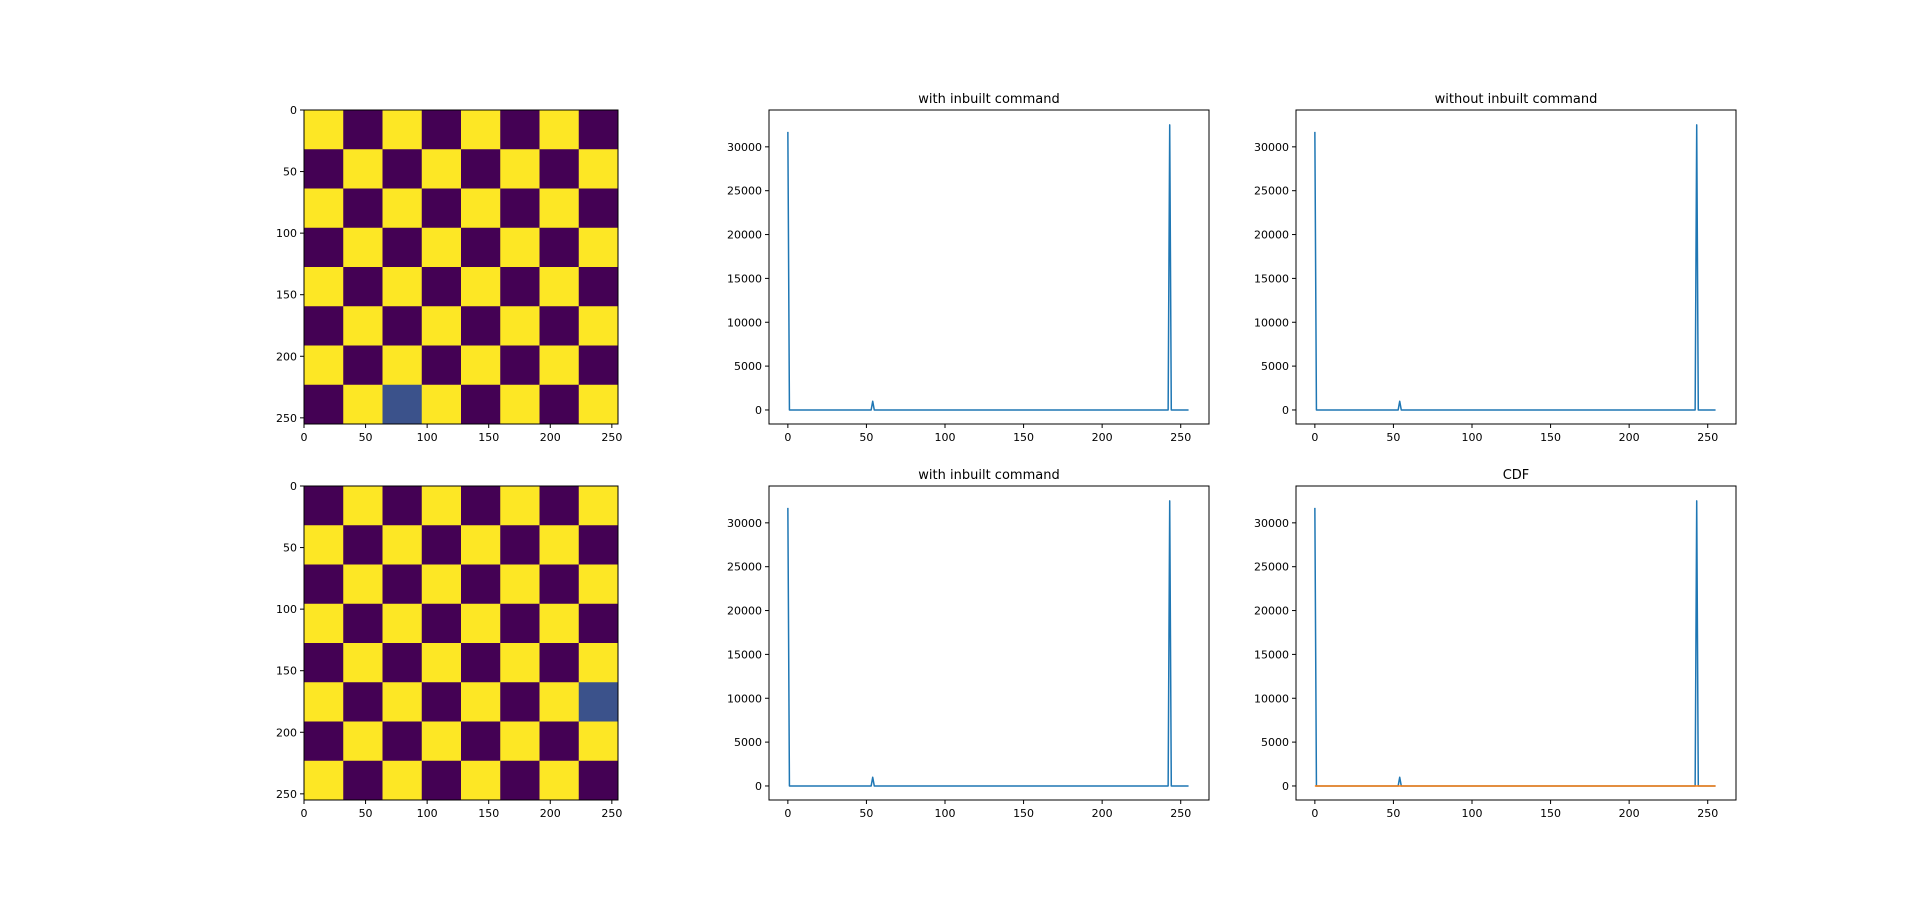 The image size is (1920, 908). What do you see at coordinates (1102, 813) in the screenshot?
I see `hist-bottom-middle-xtick-label-200: 200` at bounding box center [1102, 813].